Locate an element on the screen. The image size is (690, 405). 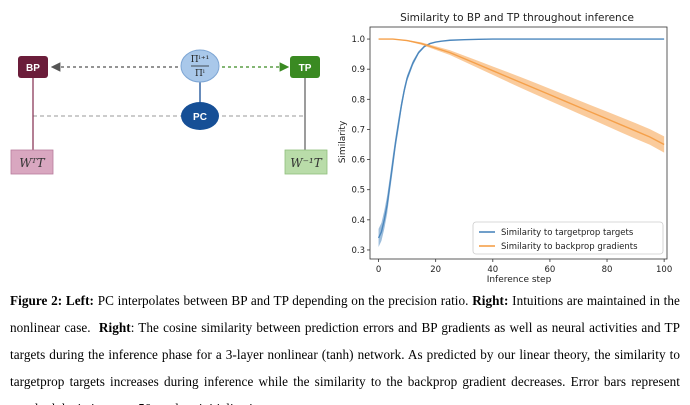
pc-node: PC is located at coordinates (200, 116).